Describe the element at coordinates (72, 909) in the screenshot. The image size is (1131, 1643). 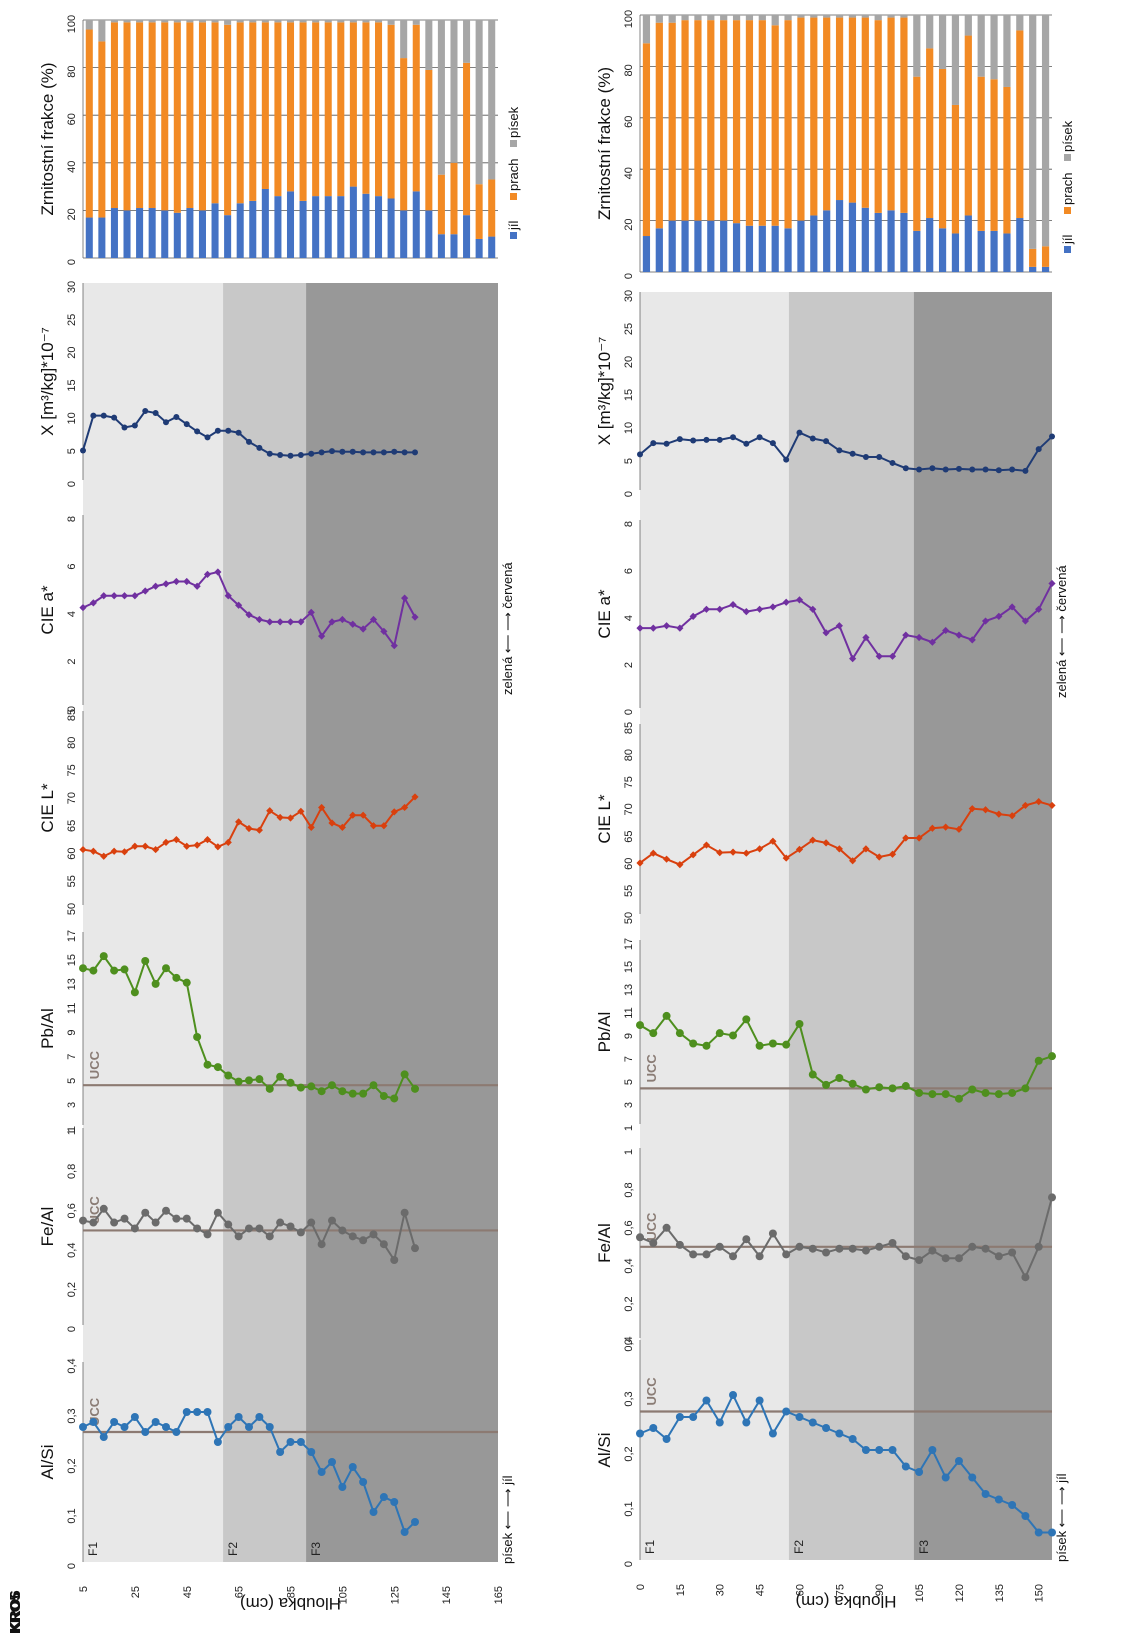
I see `value-tick-label: 50` at that location.